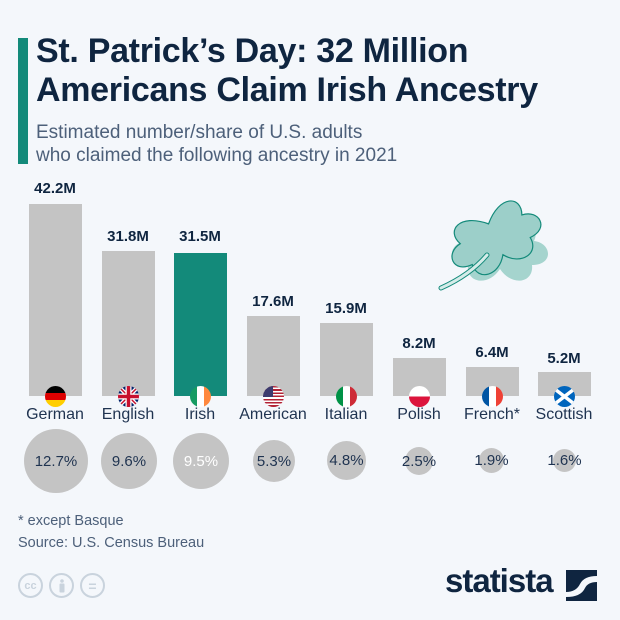  What do you see at coordinates (419, 343) in the screenshot?
I see `bar-value-polish: 8.2M` at bounding box center [419, 343].